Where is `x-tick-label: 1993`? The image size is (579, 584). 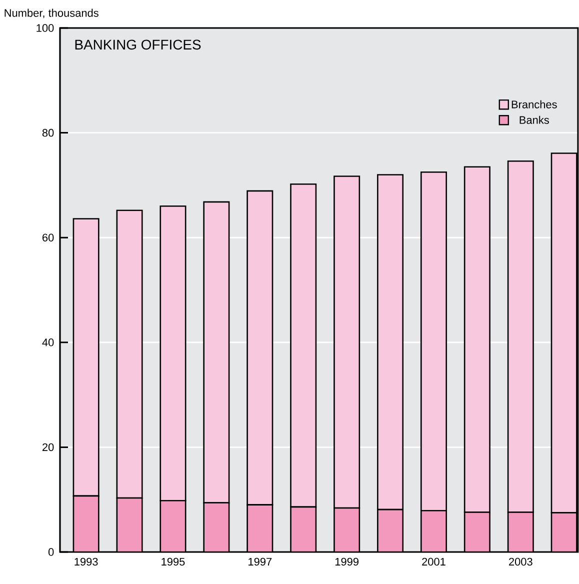 x-tick-label: 1993 is located at coordinates (86, 562).